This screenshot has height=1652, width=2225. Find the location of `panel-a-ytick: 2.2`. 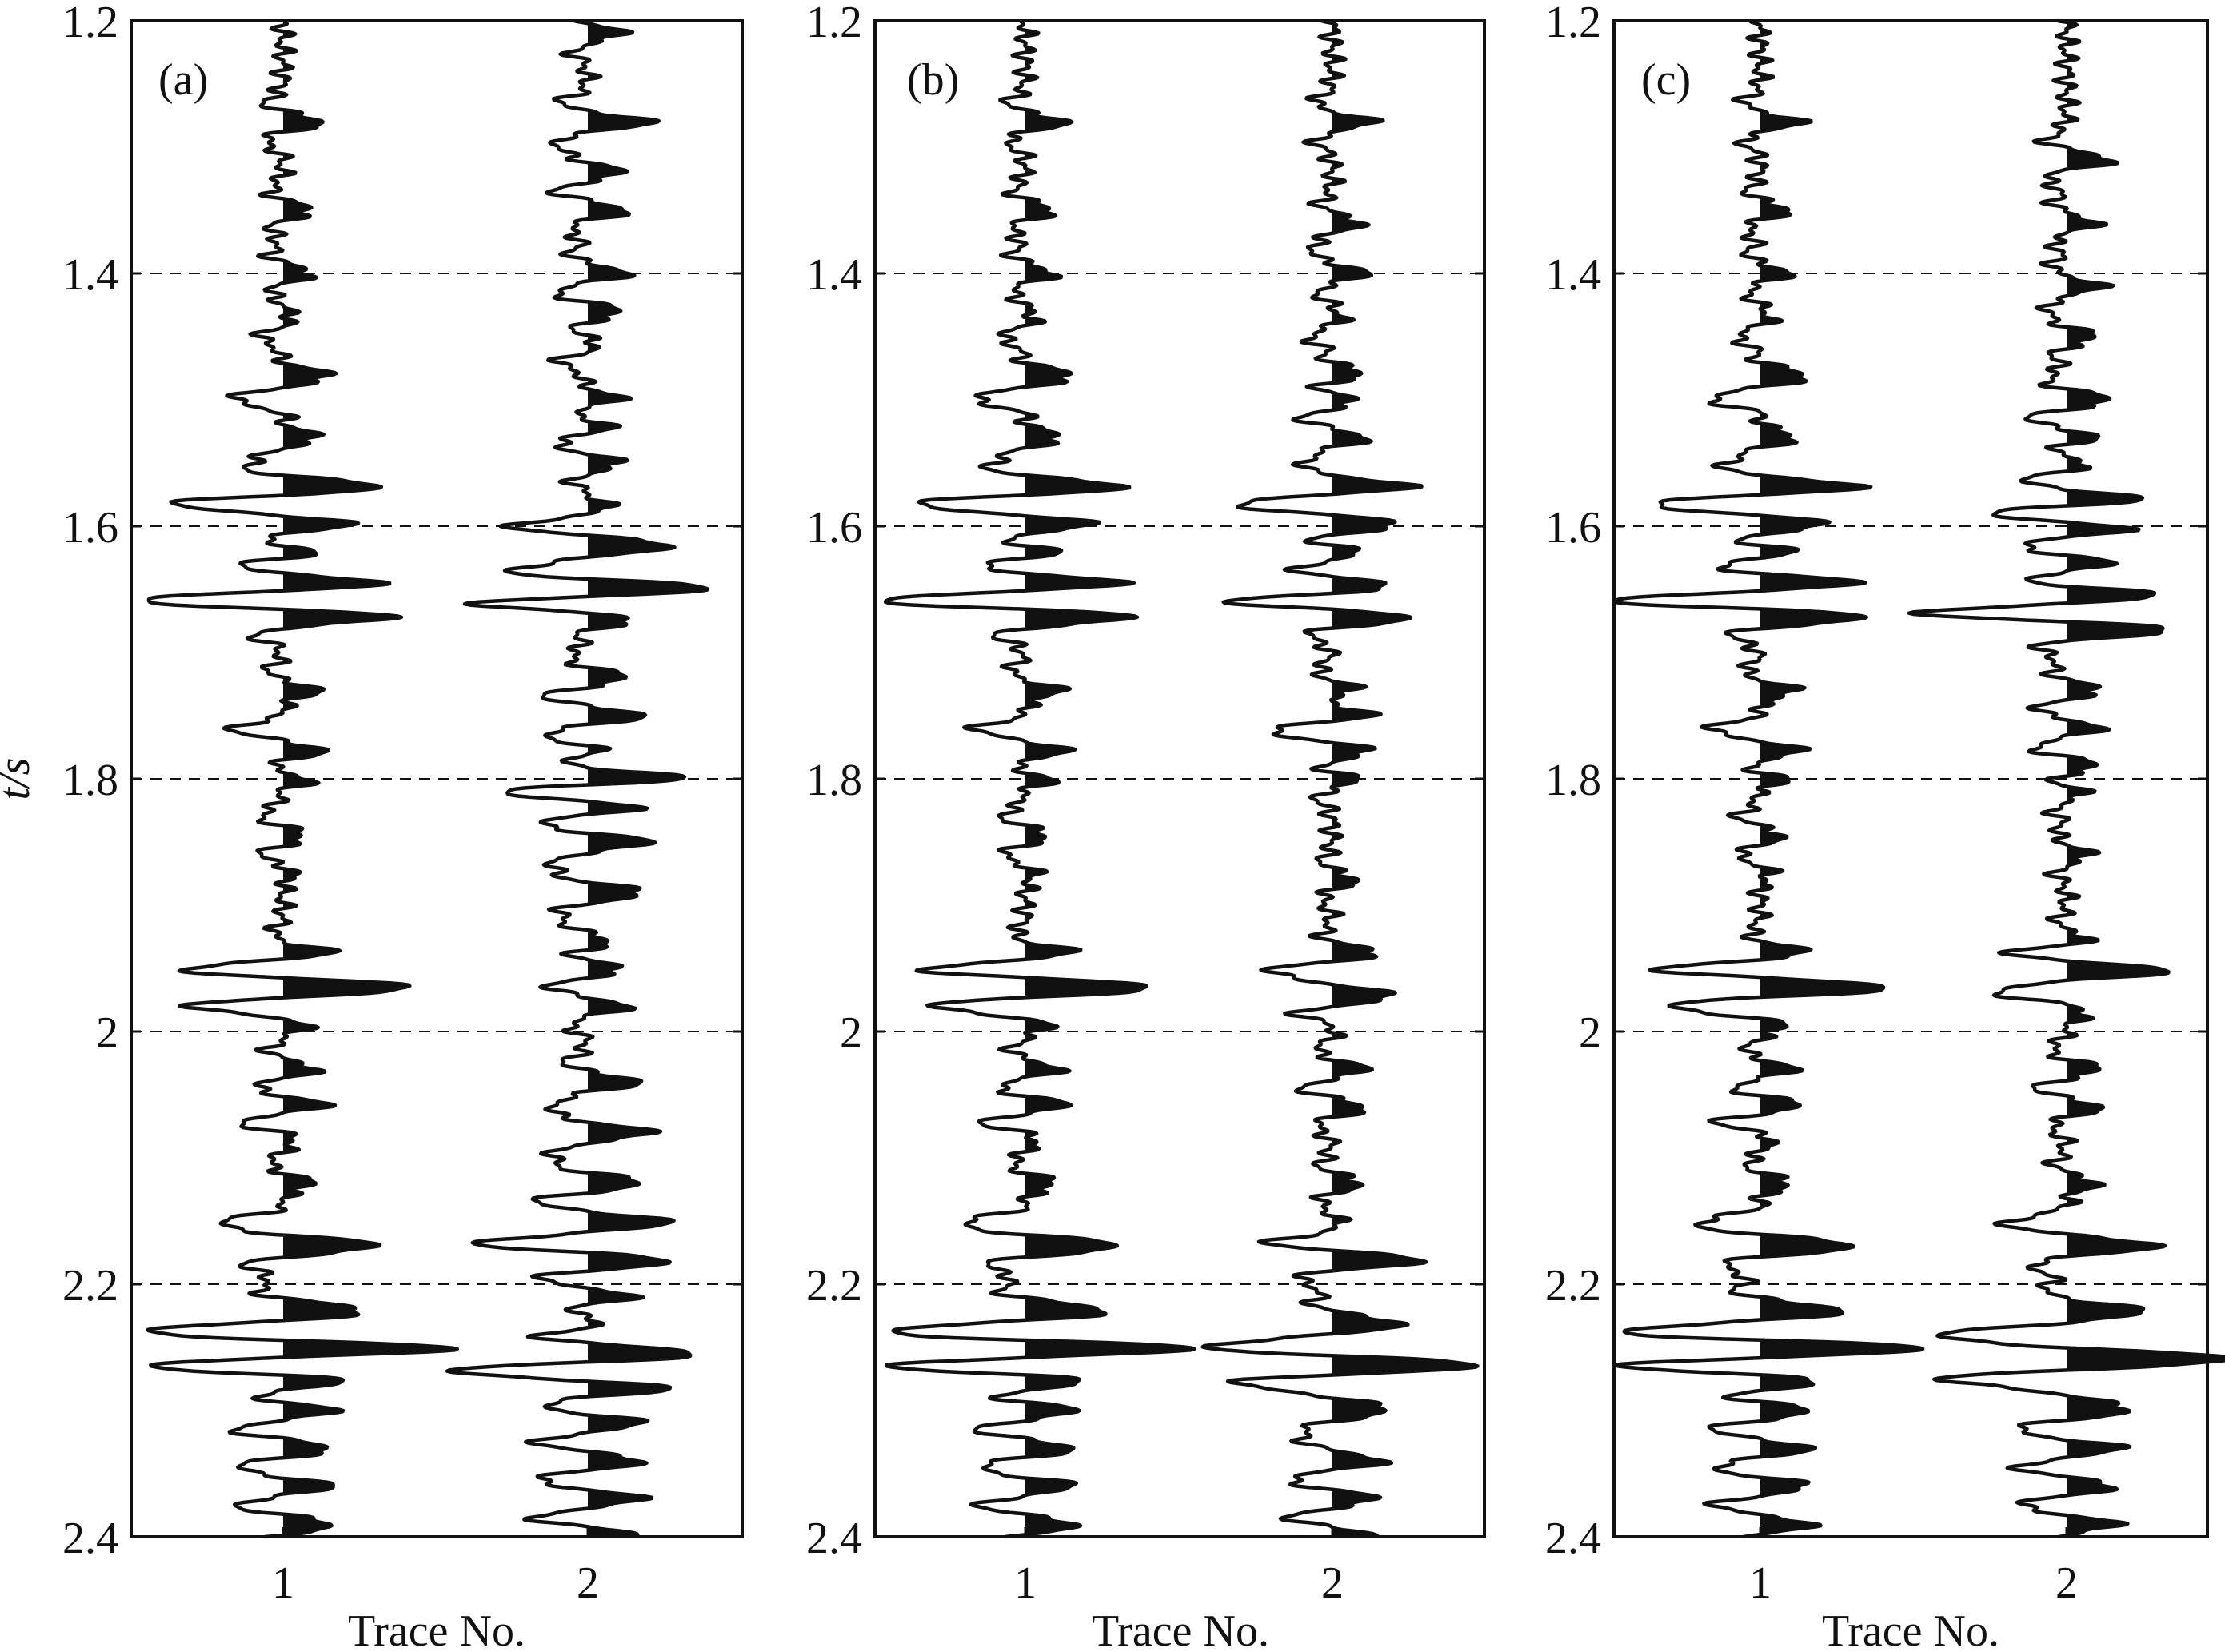

panel-a-ytick: 2.2 is located at coordinates (90, 1286).